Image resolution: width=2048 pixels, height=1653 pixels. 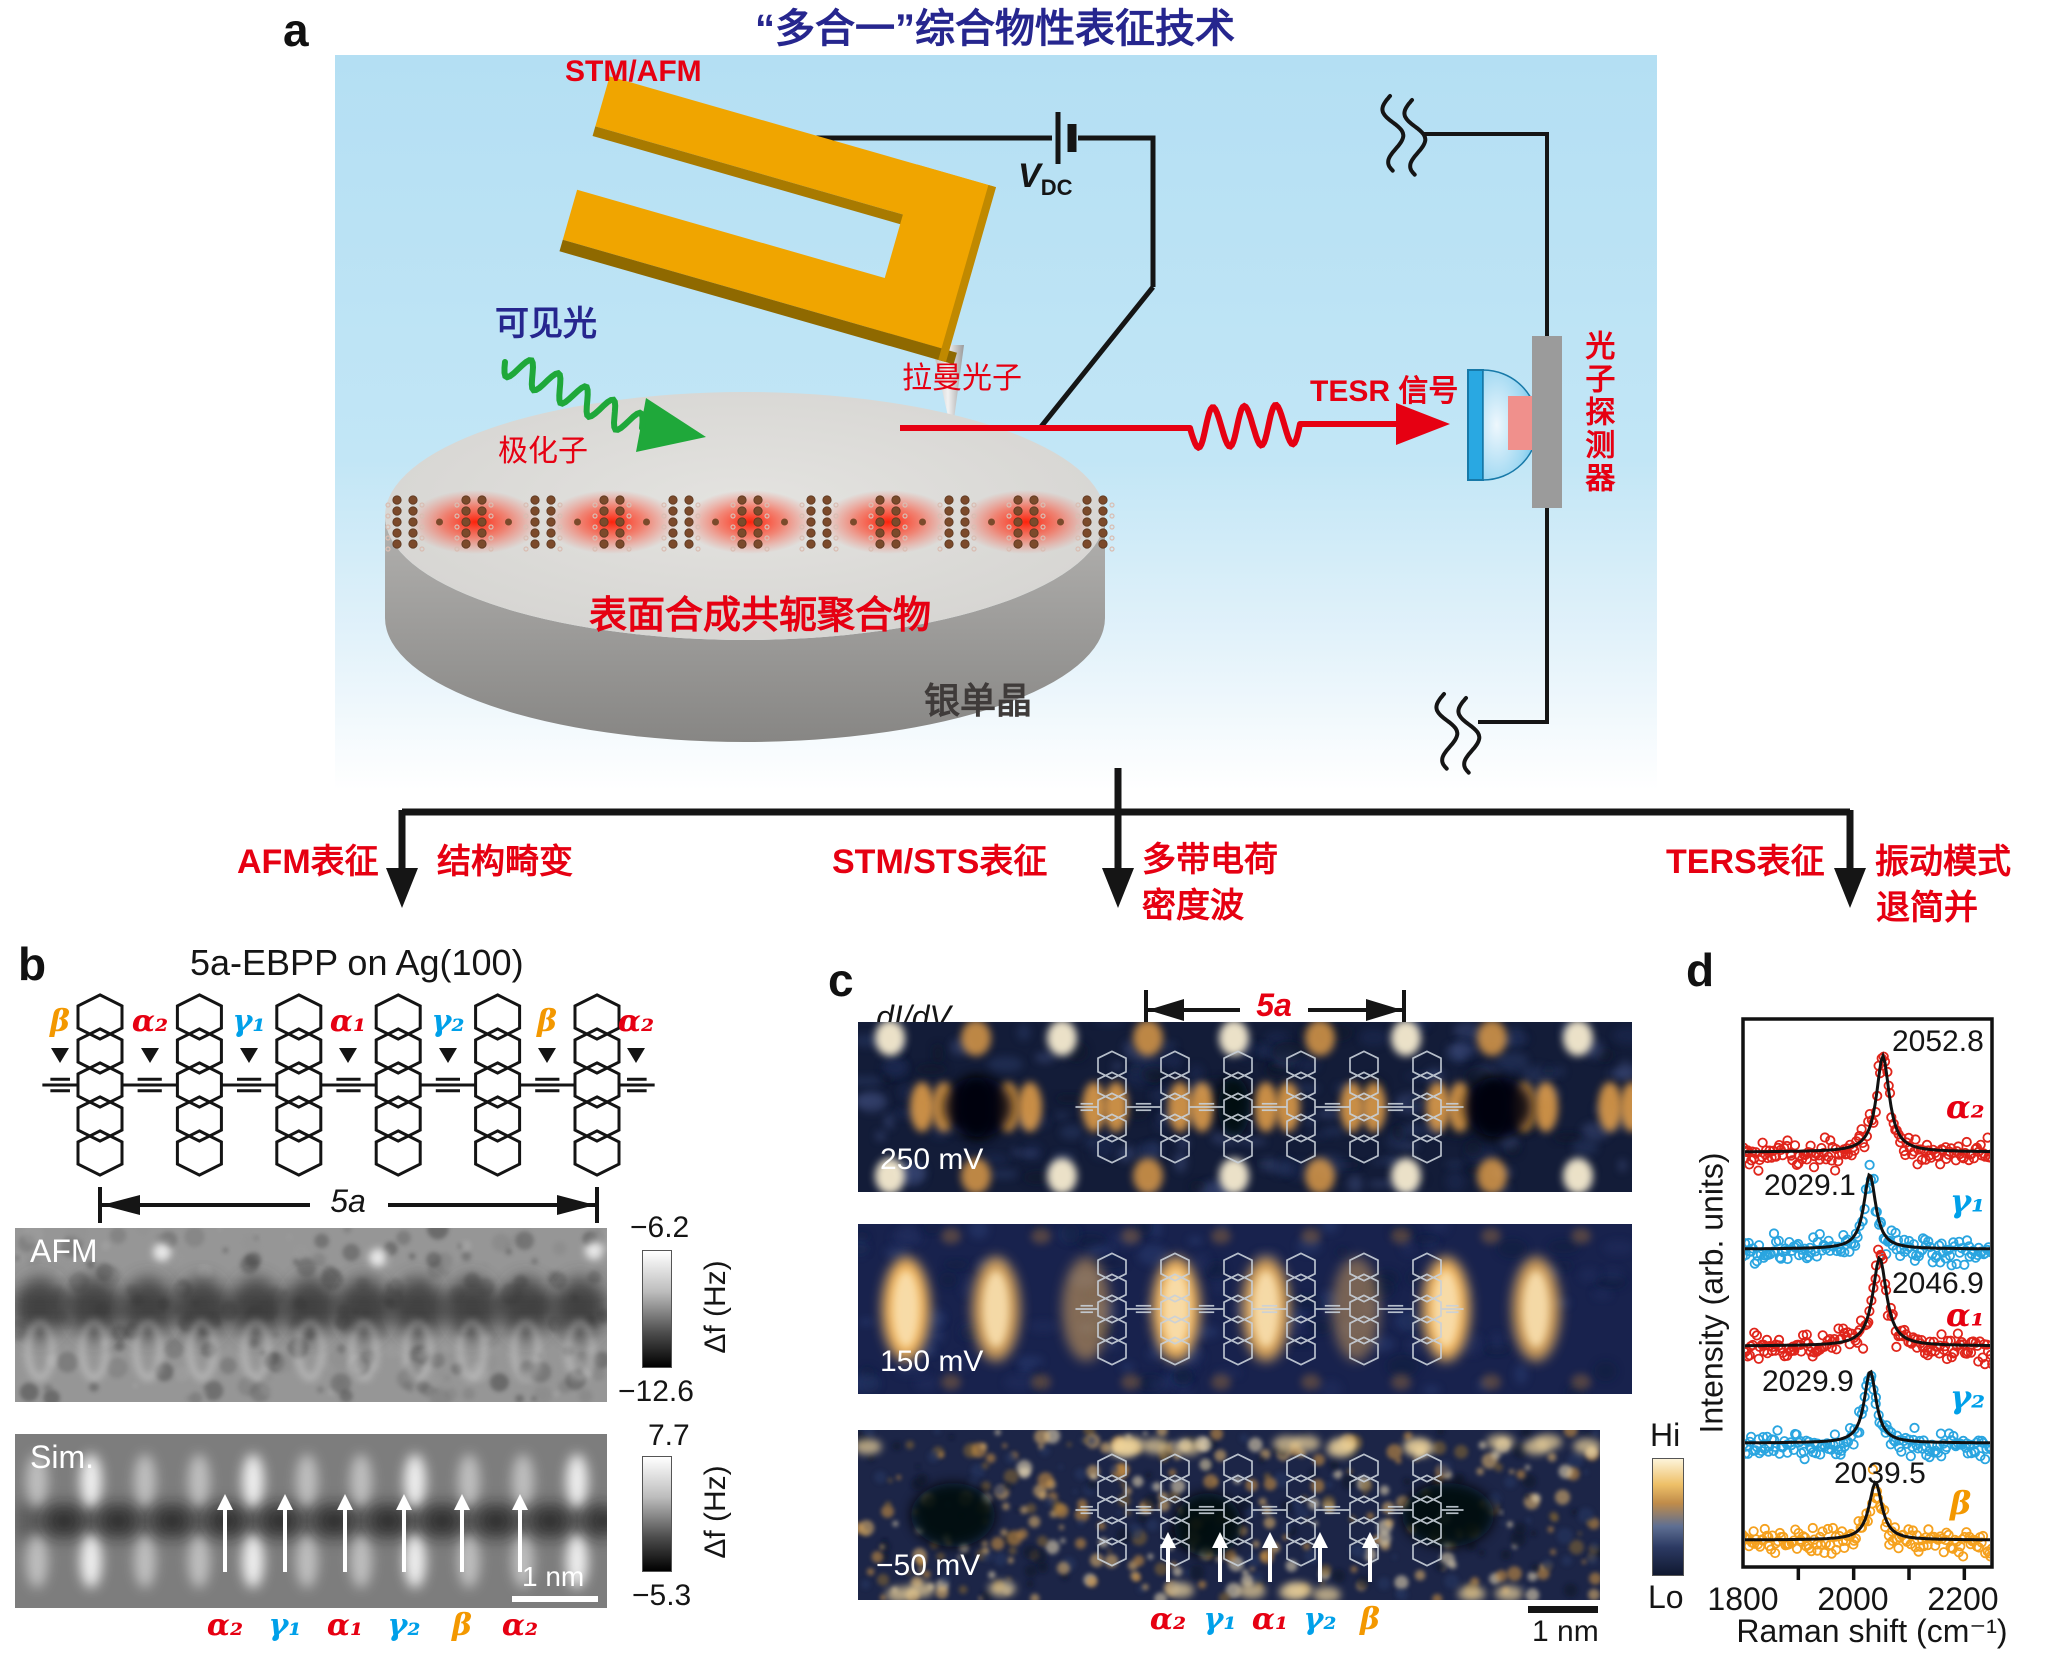 What do you see at coordinates (404, 1625) in the screenshot?
I see `sim-mode-label: γ₂` at bounding box center [404, 1625].